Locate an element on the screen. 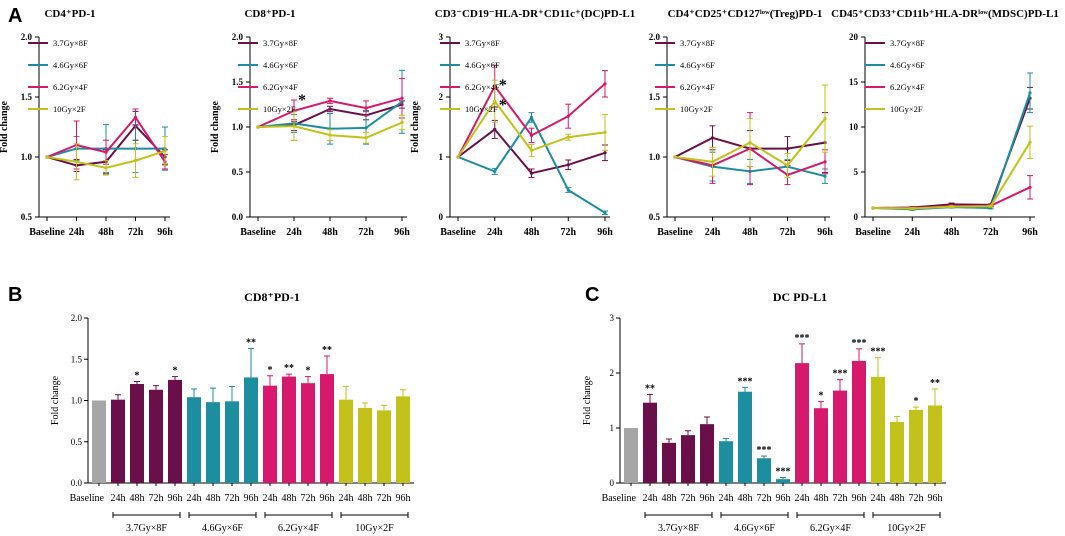 The height and width of the screenshot is (536, 1065). y-tick-label: 0.0 is located at coordinates (77, 483).